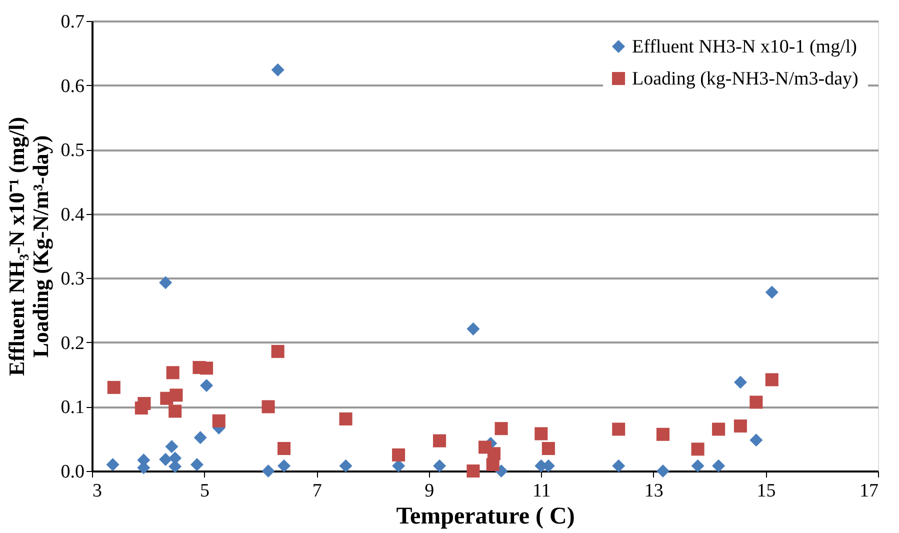 This screenshot has width=899, height=533. What do you see at coordinates (72, 22) in the screenshot?
I see `y-tick-label: 0.7` at bounding box center [72, 22].